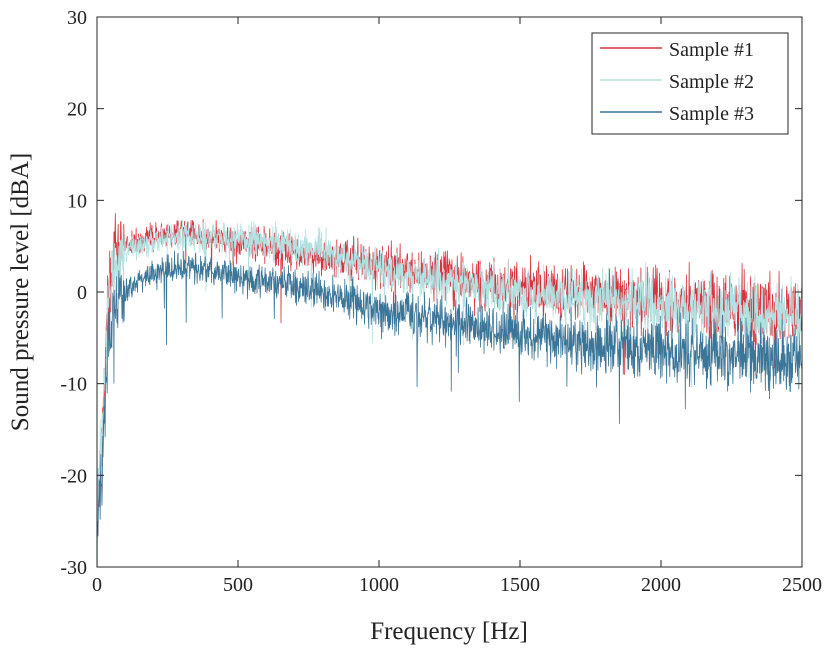  What do you see at coordinates (77, 110) in the screenshot?
I see `y-tick-label: 20` at bounding box center [77, 110].